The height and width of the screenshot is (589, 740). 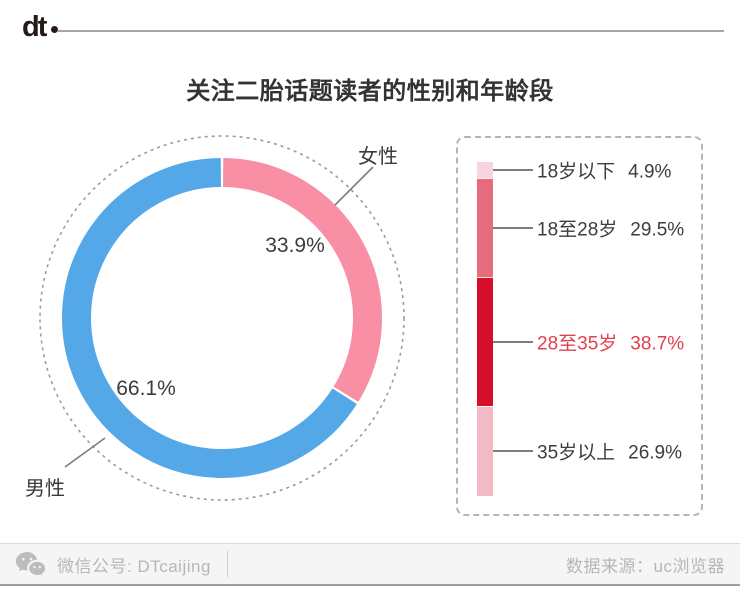 What do you see at coordinates (657, 344) in the screenshot?
I see `age-pct-label: 38.7%` at bounding box center [657, 344].